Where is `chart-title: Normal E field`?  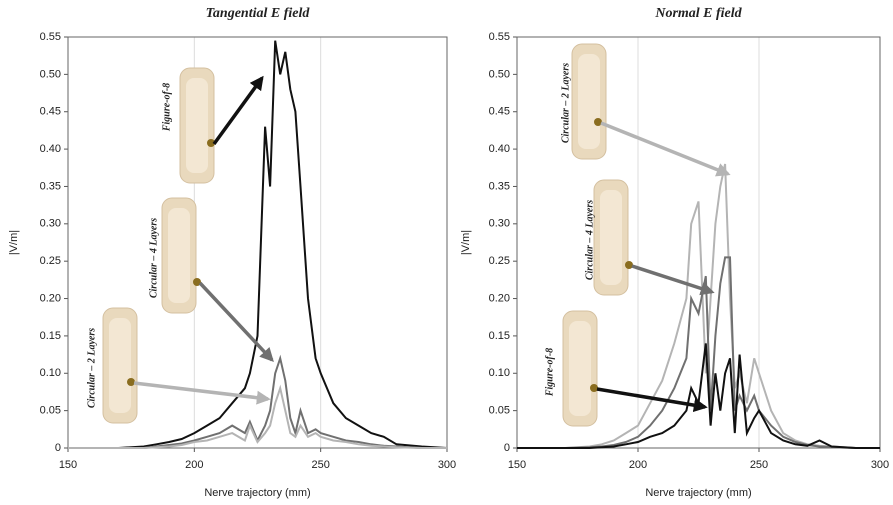
chart-title: Normal E field is located at coordinates (698, 13).